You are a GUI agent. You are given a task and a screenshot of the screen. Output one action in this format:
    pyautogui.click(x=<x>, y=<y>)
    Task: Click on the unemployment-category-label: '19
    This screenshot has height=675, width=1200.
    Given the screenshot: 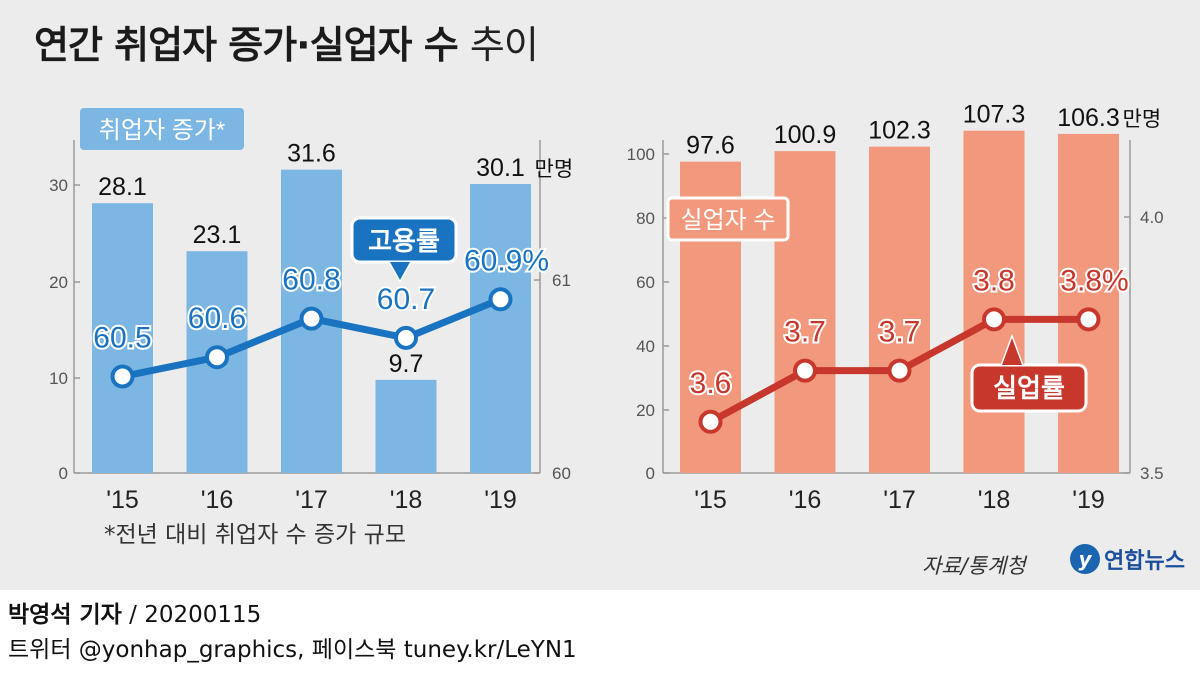 What is the action you would take?
    pyautogui.click(x=1088, y=500)
    